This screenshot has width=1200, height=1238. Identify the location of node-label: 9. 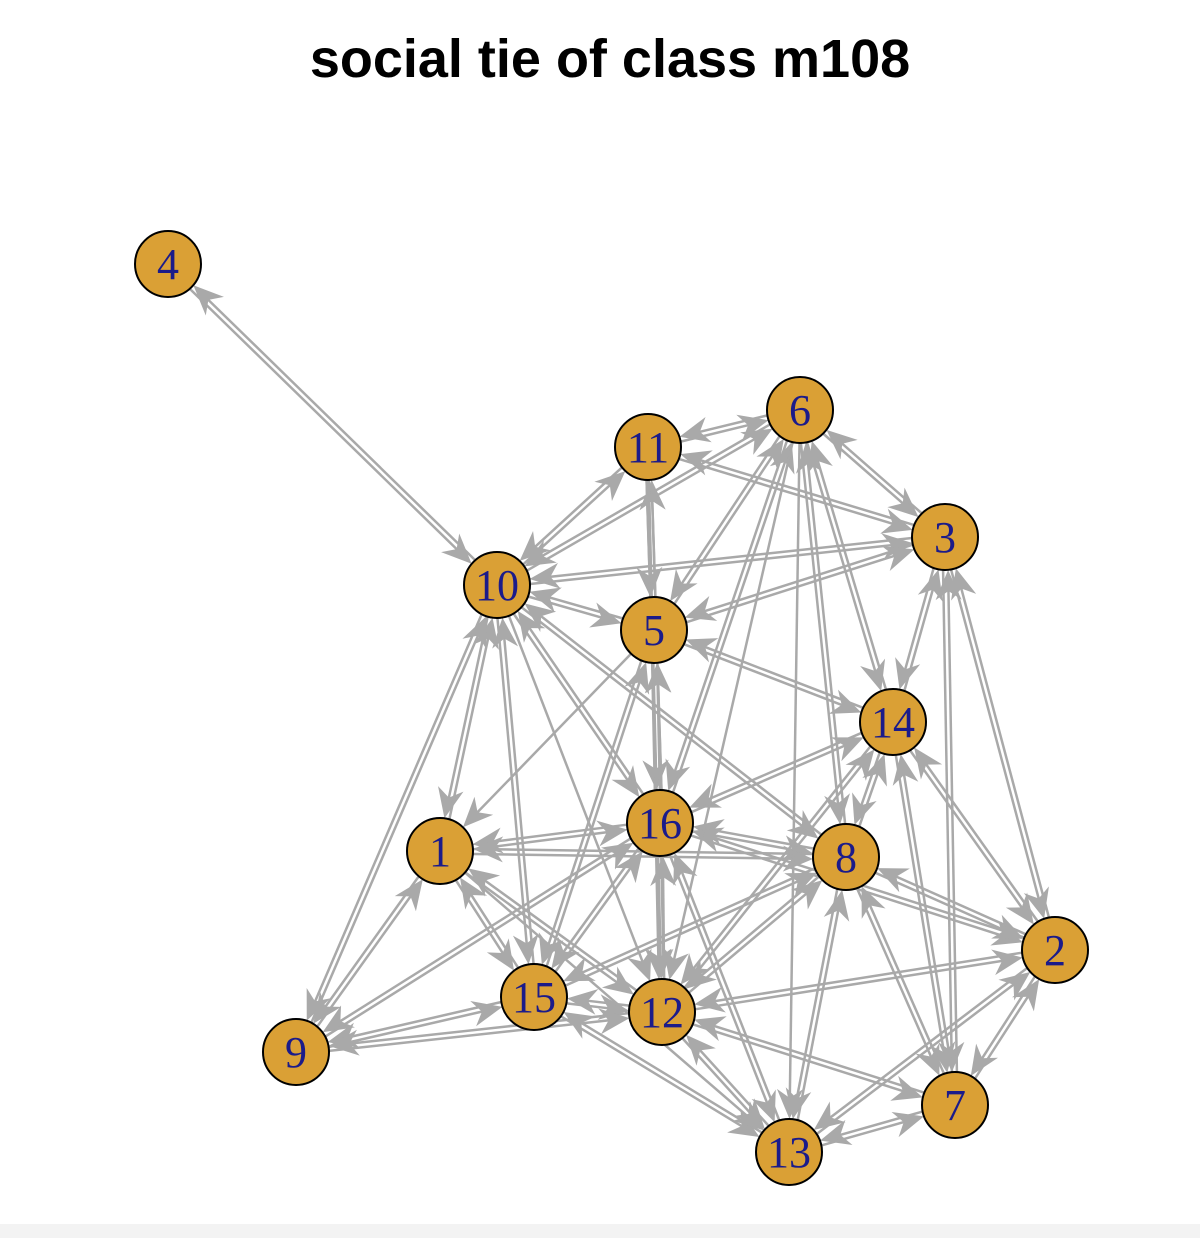
(296, 1052).